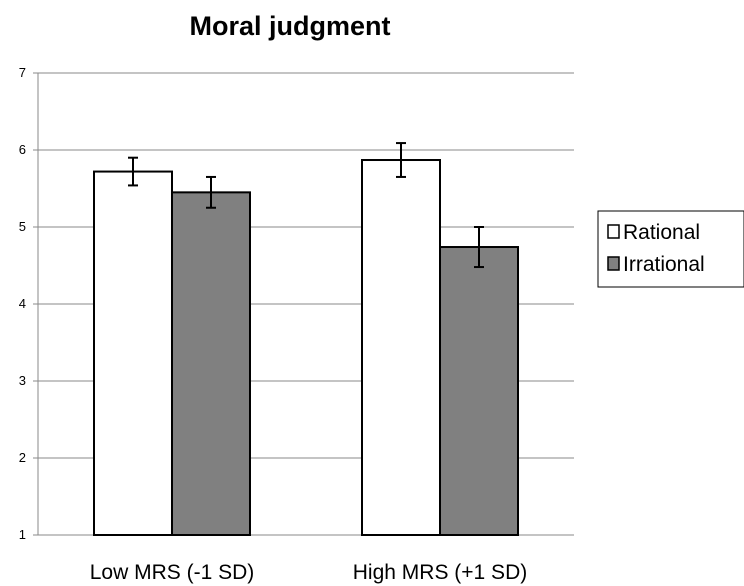  Describe the element at coordinates (22, 149) in the screenshot. I see `y-tick-label: 6` at that location.